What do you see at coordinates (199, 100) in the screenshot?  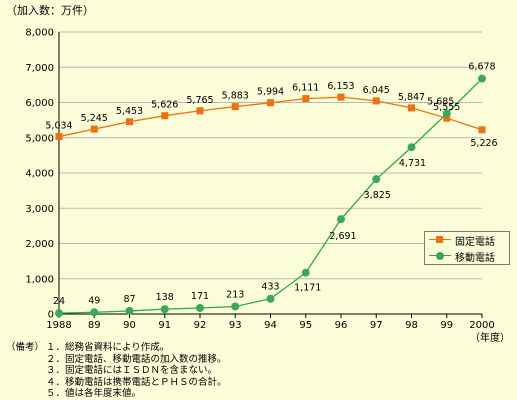 I see `data-label-fixed: 5,765` at bounding box center [199, 100].